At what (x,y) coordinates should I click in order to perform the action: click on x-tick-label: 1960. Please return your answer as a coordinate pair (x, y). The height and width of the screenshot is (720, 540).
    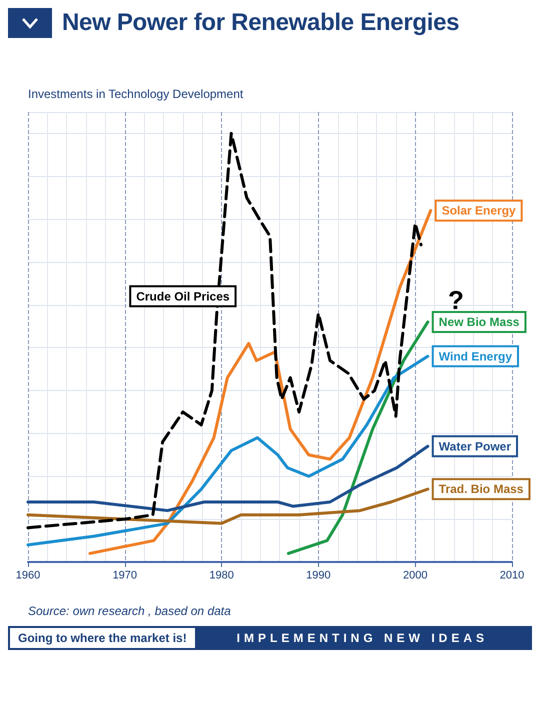
    Looking at the image, I should click on (28, 576).